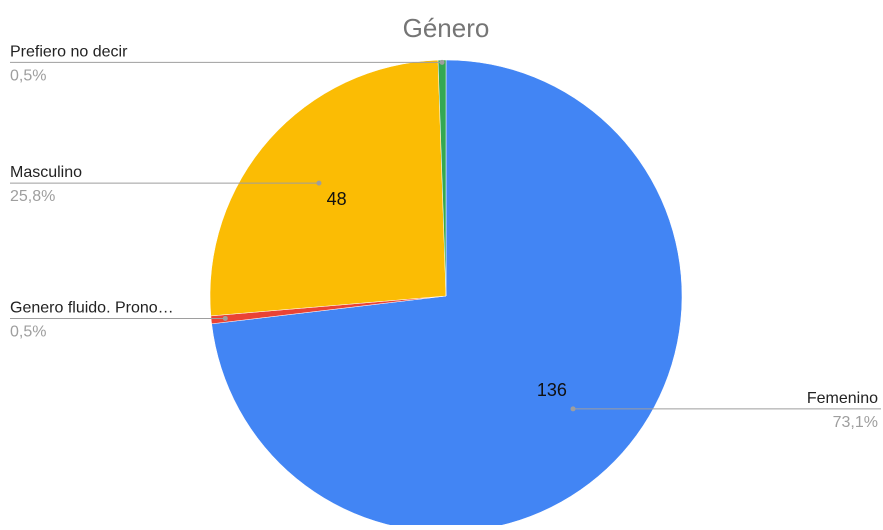 This screenshot has height=530, width=883. What do you see at coordinates (328, 188) in the screenshot?
I see `pie-slice-masculino` at bounding box center [328, 188].